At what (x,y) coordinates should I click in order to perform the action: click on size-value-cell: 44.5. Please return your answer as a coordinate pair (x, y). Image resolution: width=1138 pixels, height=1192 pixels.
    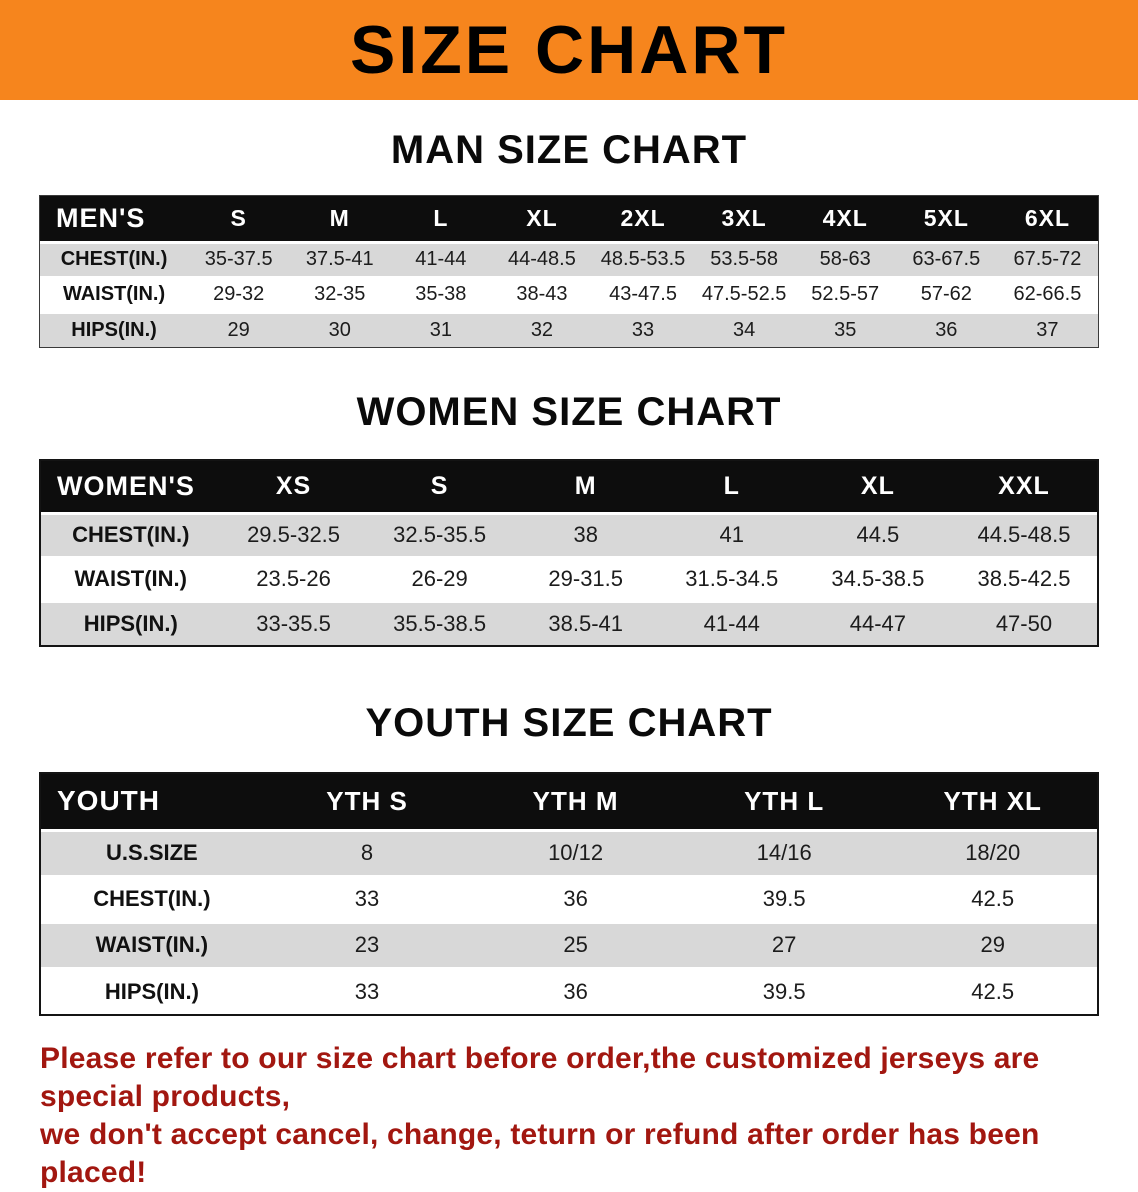
    Looking at the image, I should click on (878, 534).